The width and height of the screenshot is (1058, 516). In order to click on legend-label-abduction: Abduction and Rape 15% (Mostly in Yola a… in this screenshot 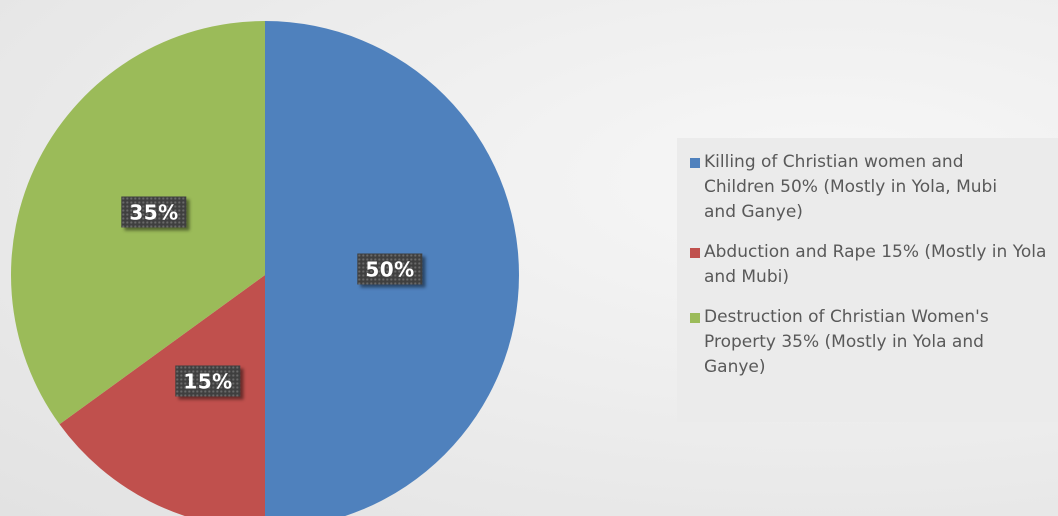, I will do `click(875, 264)`.